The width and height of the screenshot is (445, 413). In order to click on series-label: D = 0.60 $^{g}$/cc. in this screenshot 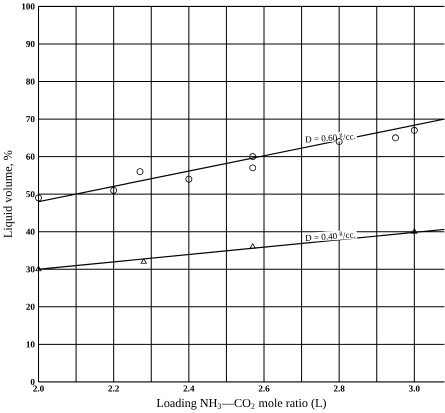, I will do `click(330, 138)`.